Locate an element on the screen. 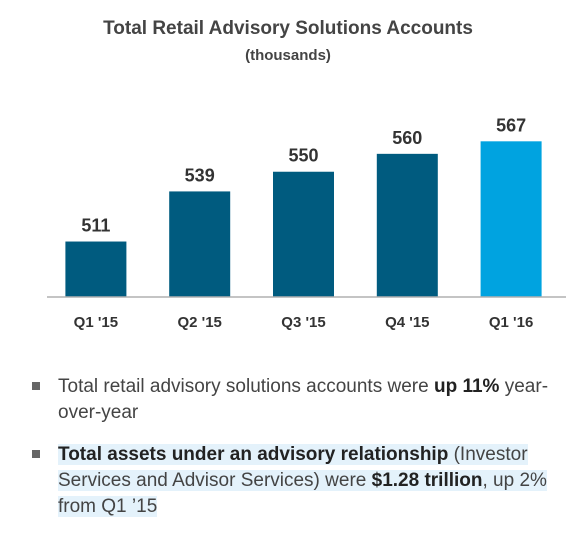 The width and height of the screenshot is (576, 542). x-tick-label: Q1 '16 is located at coordinates (511, 322).